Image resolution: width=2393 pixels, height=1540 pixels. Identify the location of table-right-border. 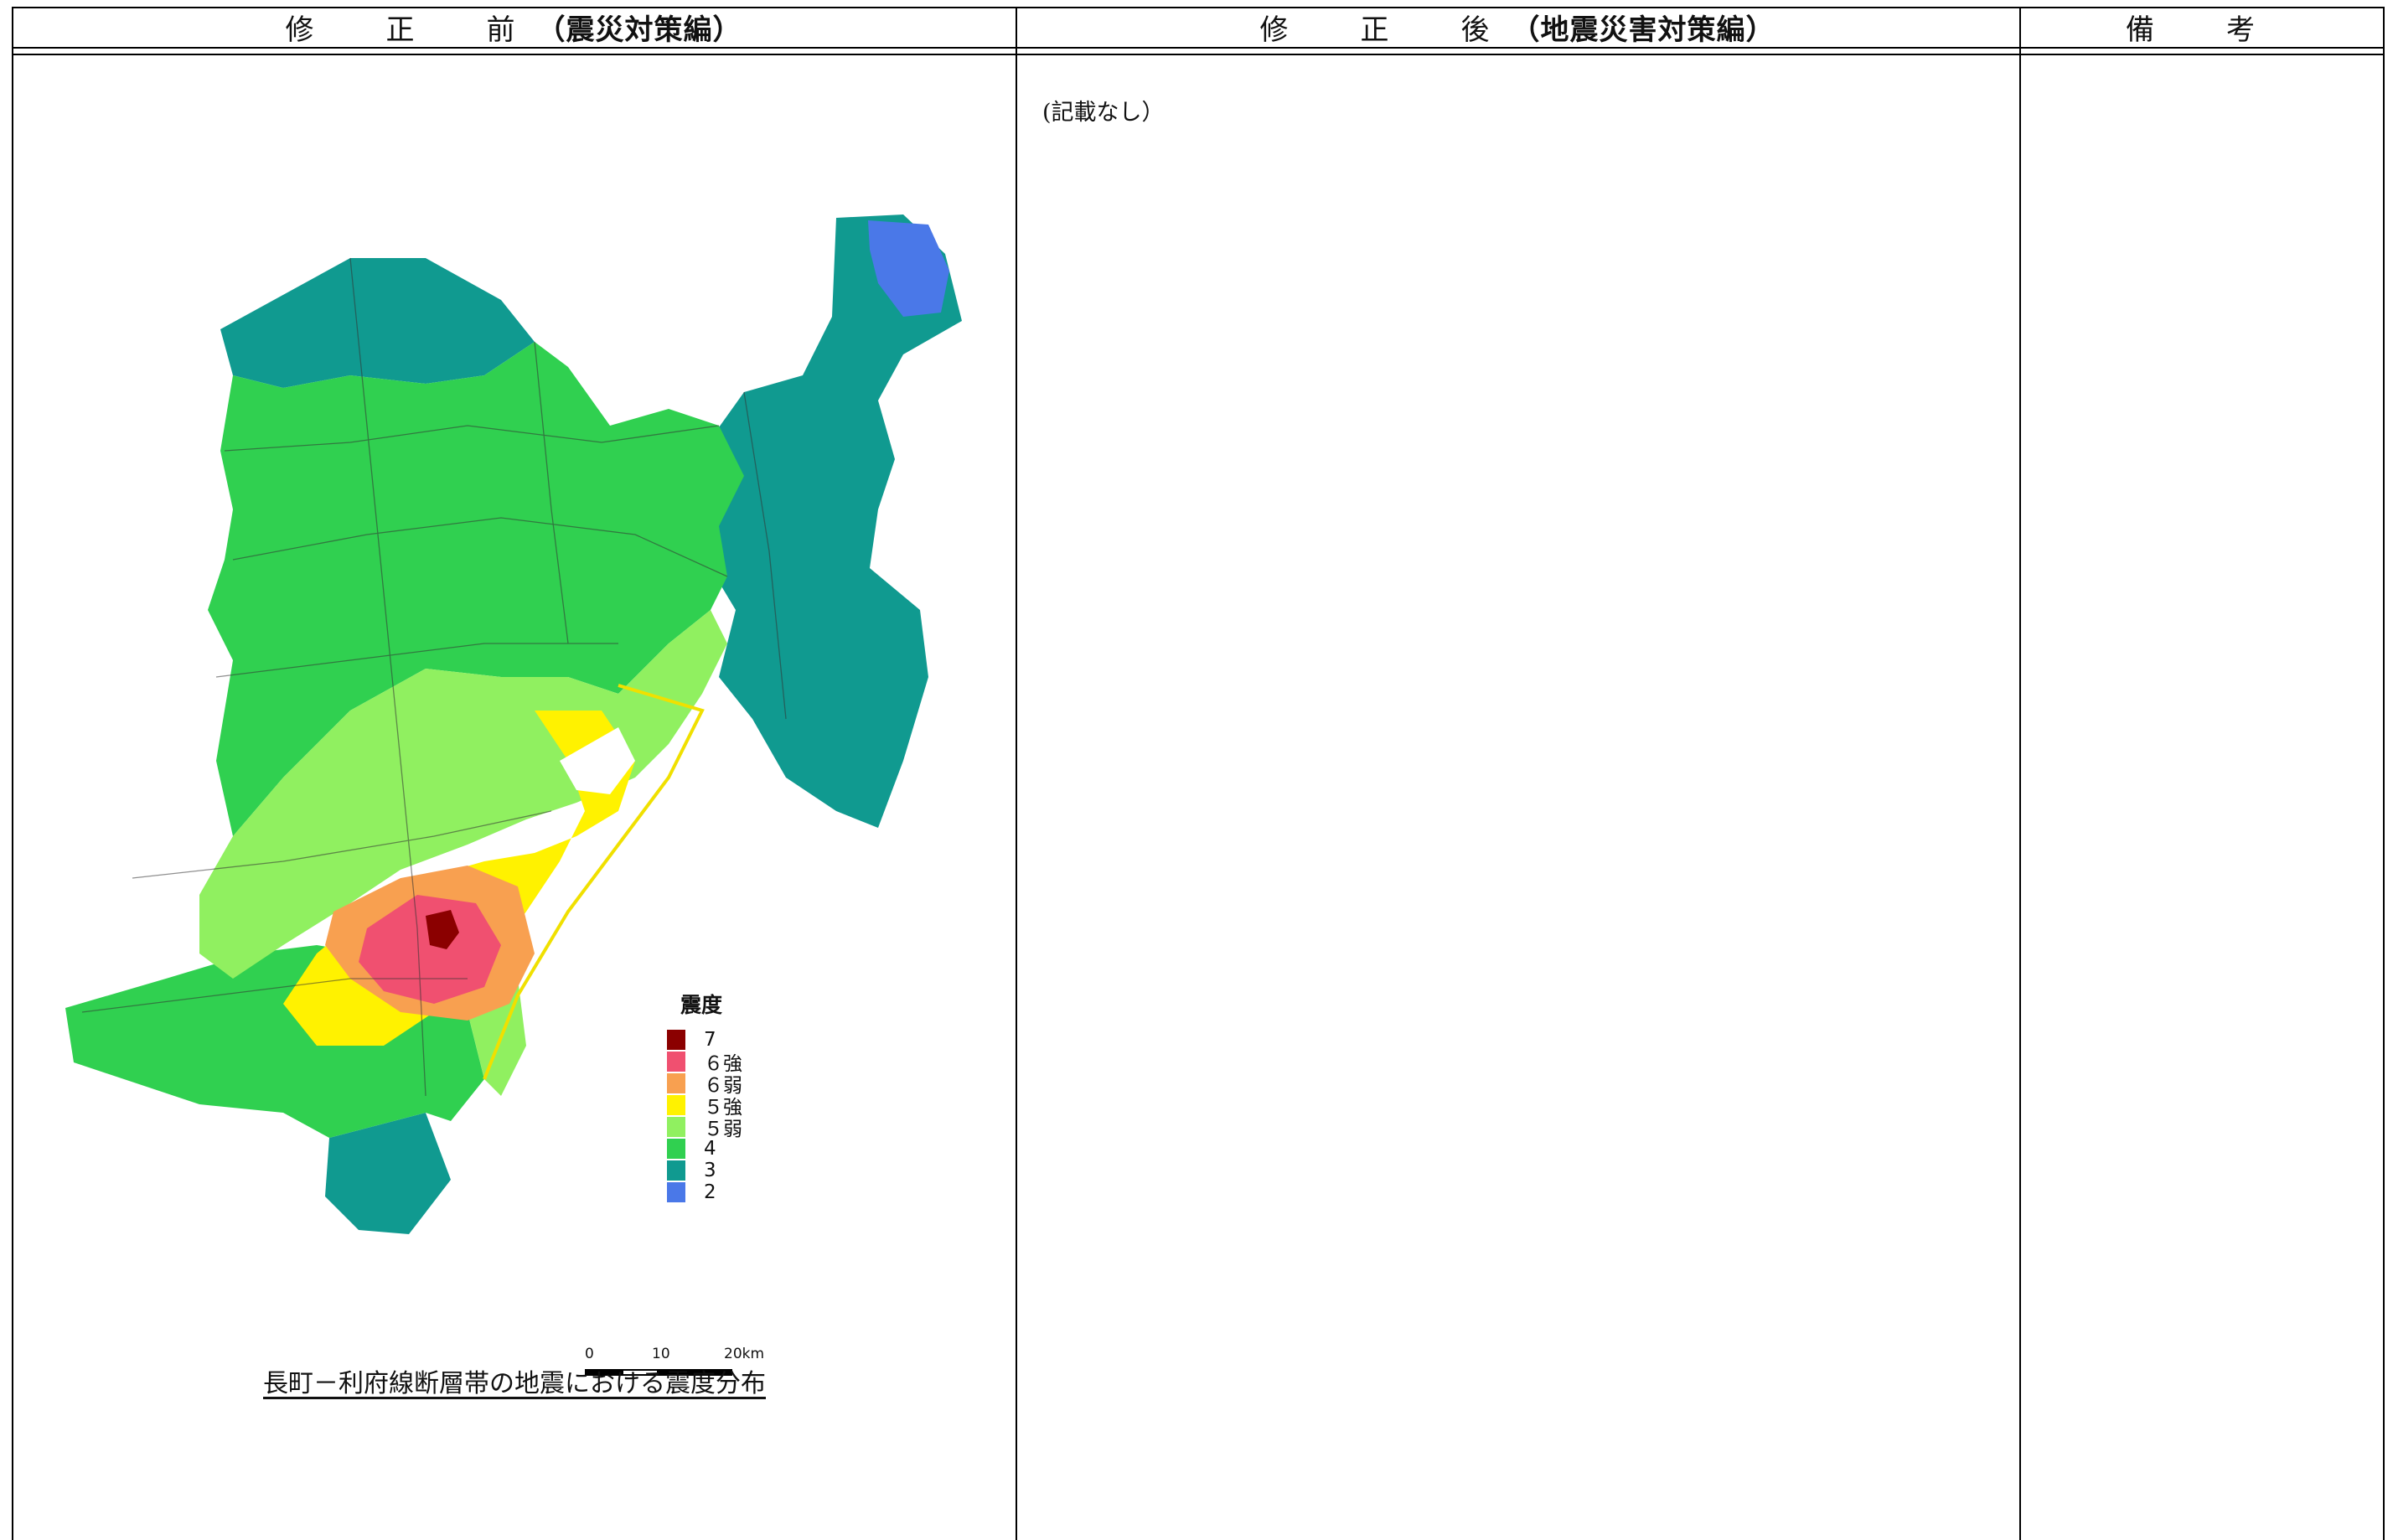
(2384, 773).